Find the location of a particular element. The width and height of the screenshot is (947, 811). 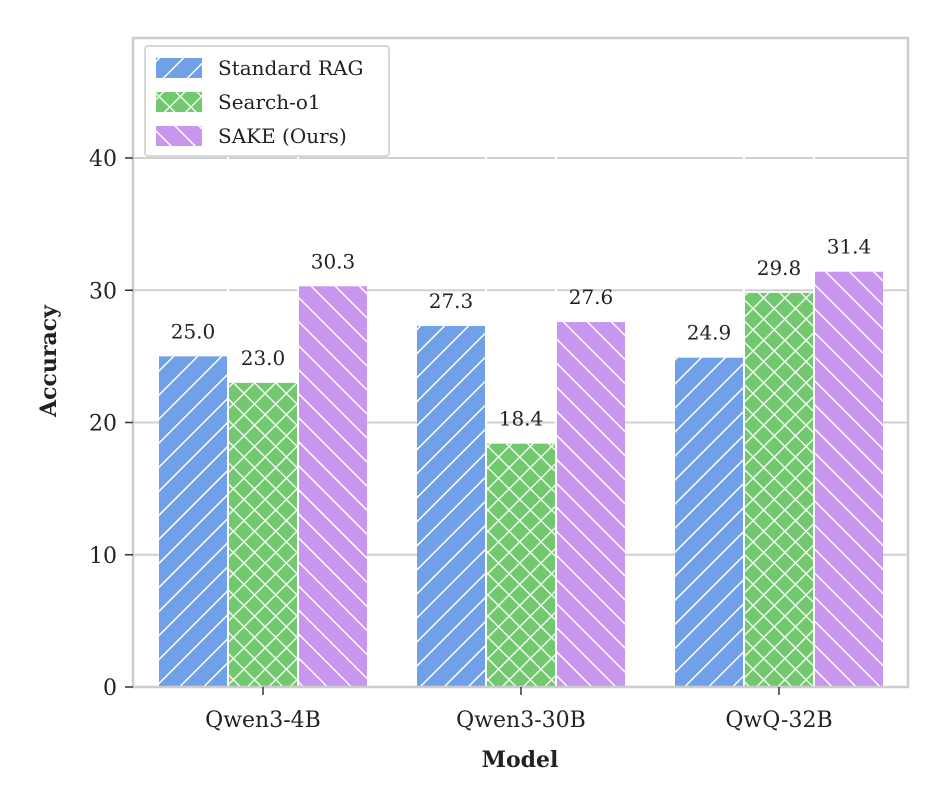

x-tick-label: Qwen3-30B is located at coordinates (521, 720).